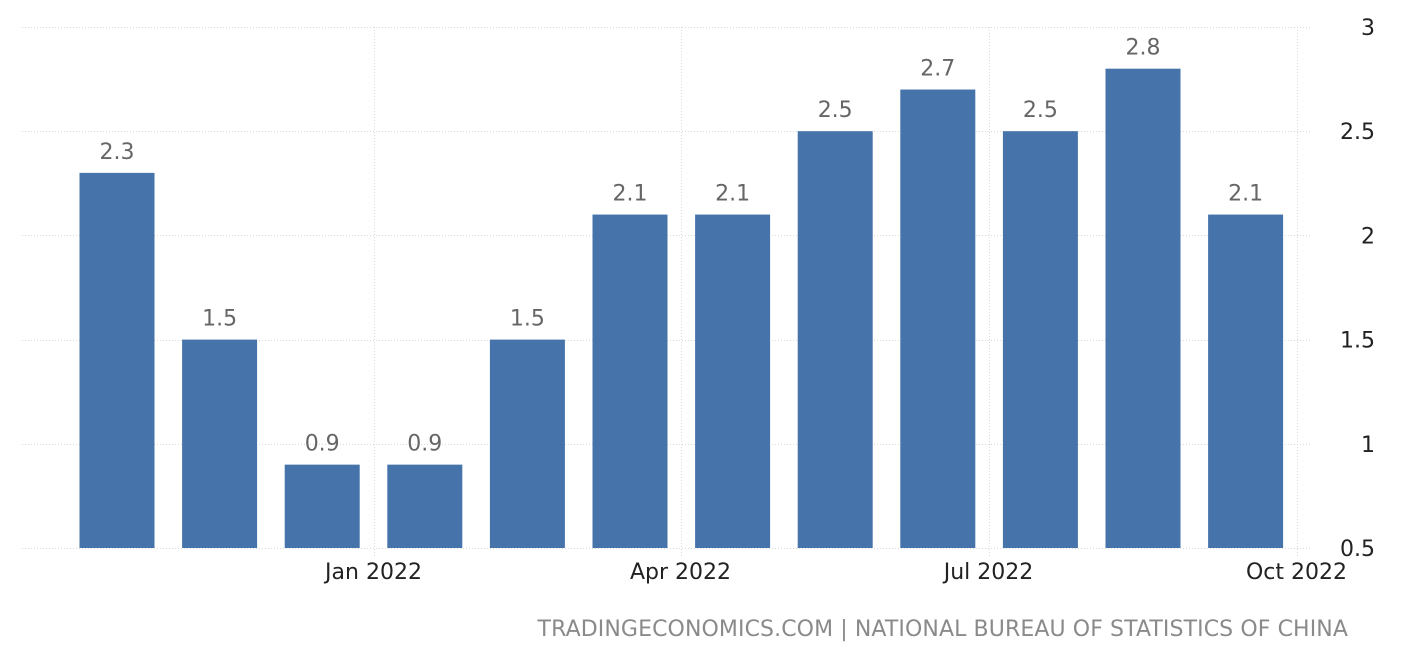  What do you see at coordinates (1368, 445) in the screenshot?
I see `y-tick-label: 1` at bounding box center [1368, 445].